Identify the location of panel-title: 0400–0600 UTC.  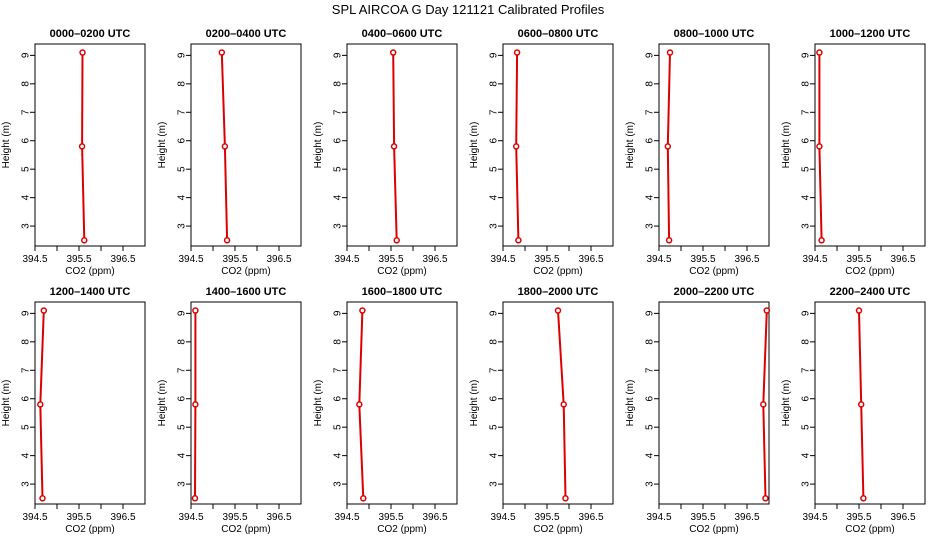
(402, 34).